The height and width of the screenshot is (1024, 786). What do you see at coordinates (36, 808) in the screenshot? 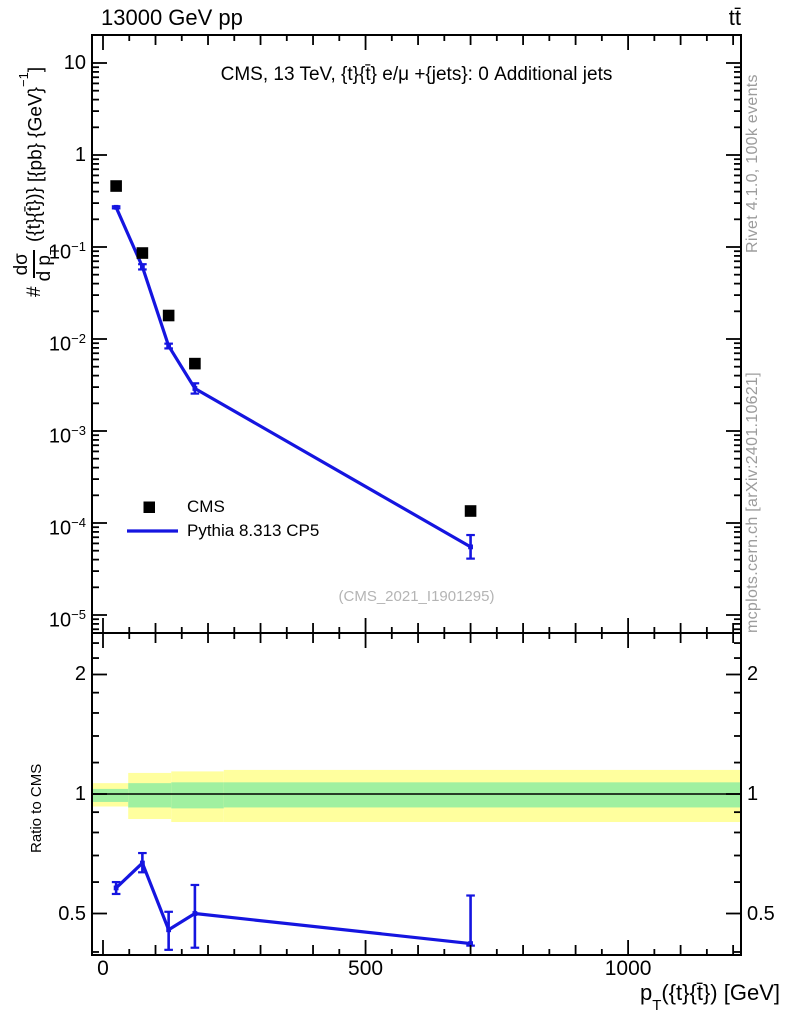
I see `ratio-y-axis-label: Ratio to CMS` at bounding box center [36, 808].